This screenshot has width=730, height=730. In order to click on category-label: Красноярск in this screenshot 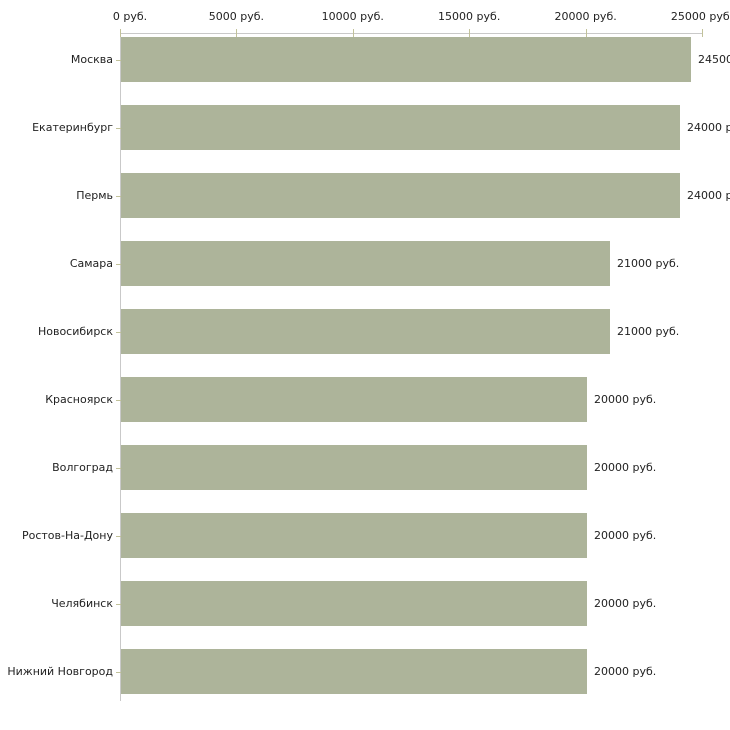, I will do `click(79, 399)`.